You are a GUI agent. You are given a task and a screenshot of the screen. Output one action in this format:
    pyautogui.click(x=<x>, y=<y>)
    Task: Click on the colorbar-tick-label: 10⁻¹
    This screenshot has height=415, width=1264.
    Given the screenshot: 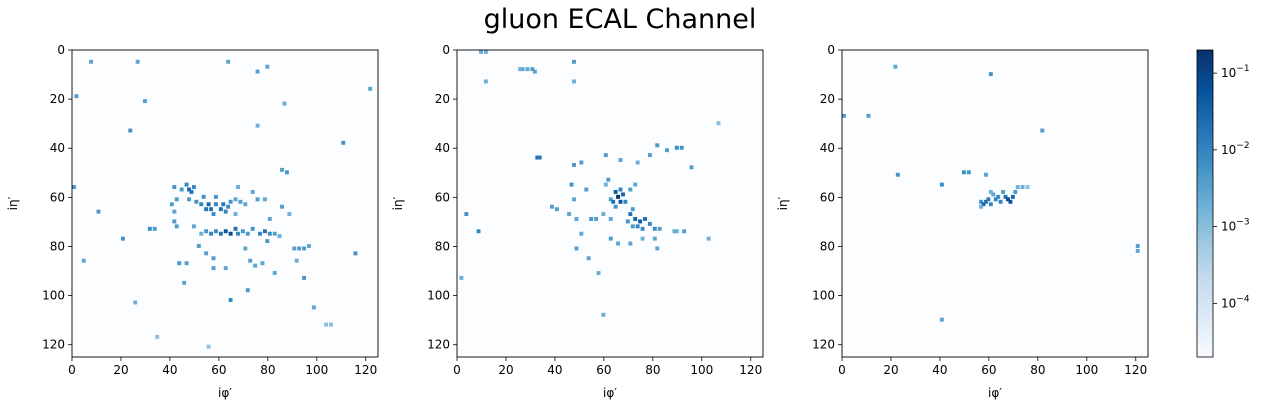 What is the action you would take?
    pyautogui.click(x=1235, y=72)
    